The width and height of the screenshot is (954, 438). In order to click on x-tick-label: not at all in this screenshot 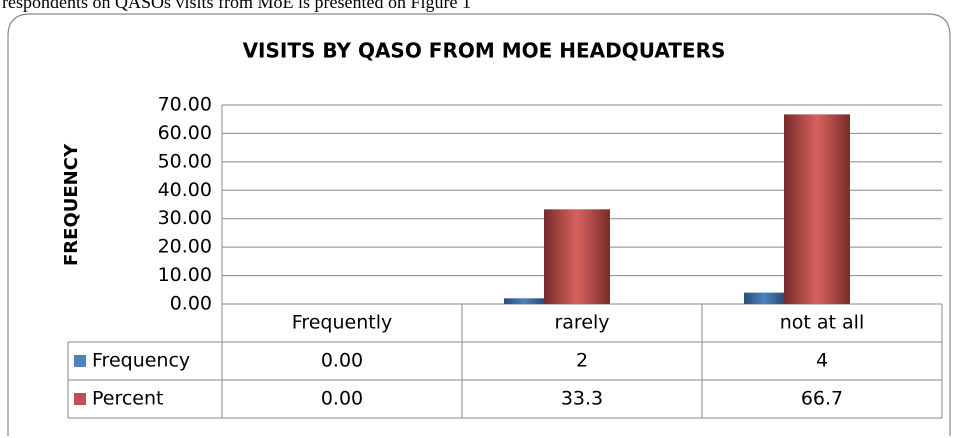, I will do `click(822, 323)`.